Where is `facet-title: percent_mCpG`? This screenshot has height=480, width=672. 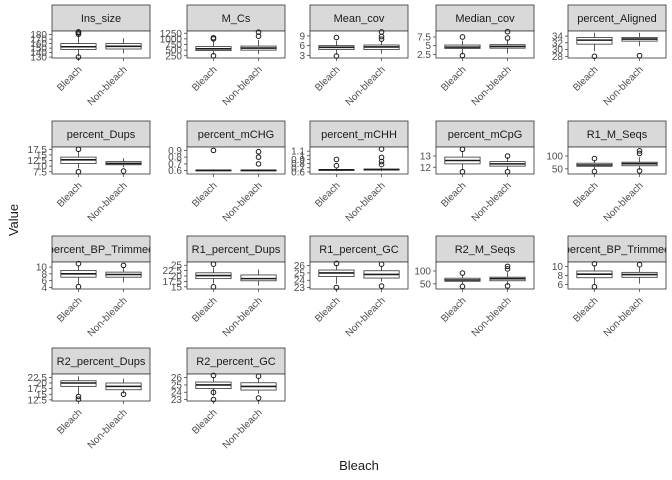 facet-title: percent_mCpG is located at coordinates (485, 135).